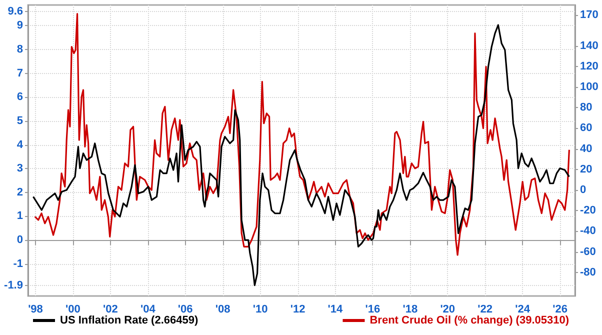 Image resolution: width=602 pixels, height=335 pixels. What do you see at coordinates (19, 168) in the screenshot?
I see `y-tick-label: 3` at bounding box center [19, 168].